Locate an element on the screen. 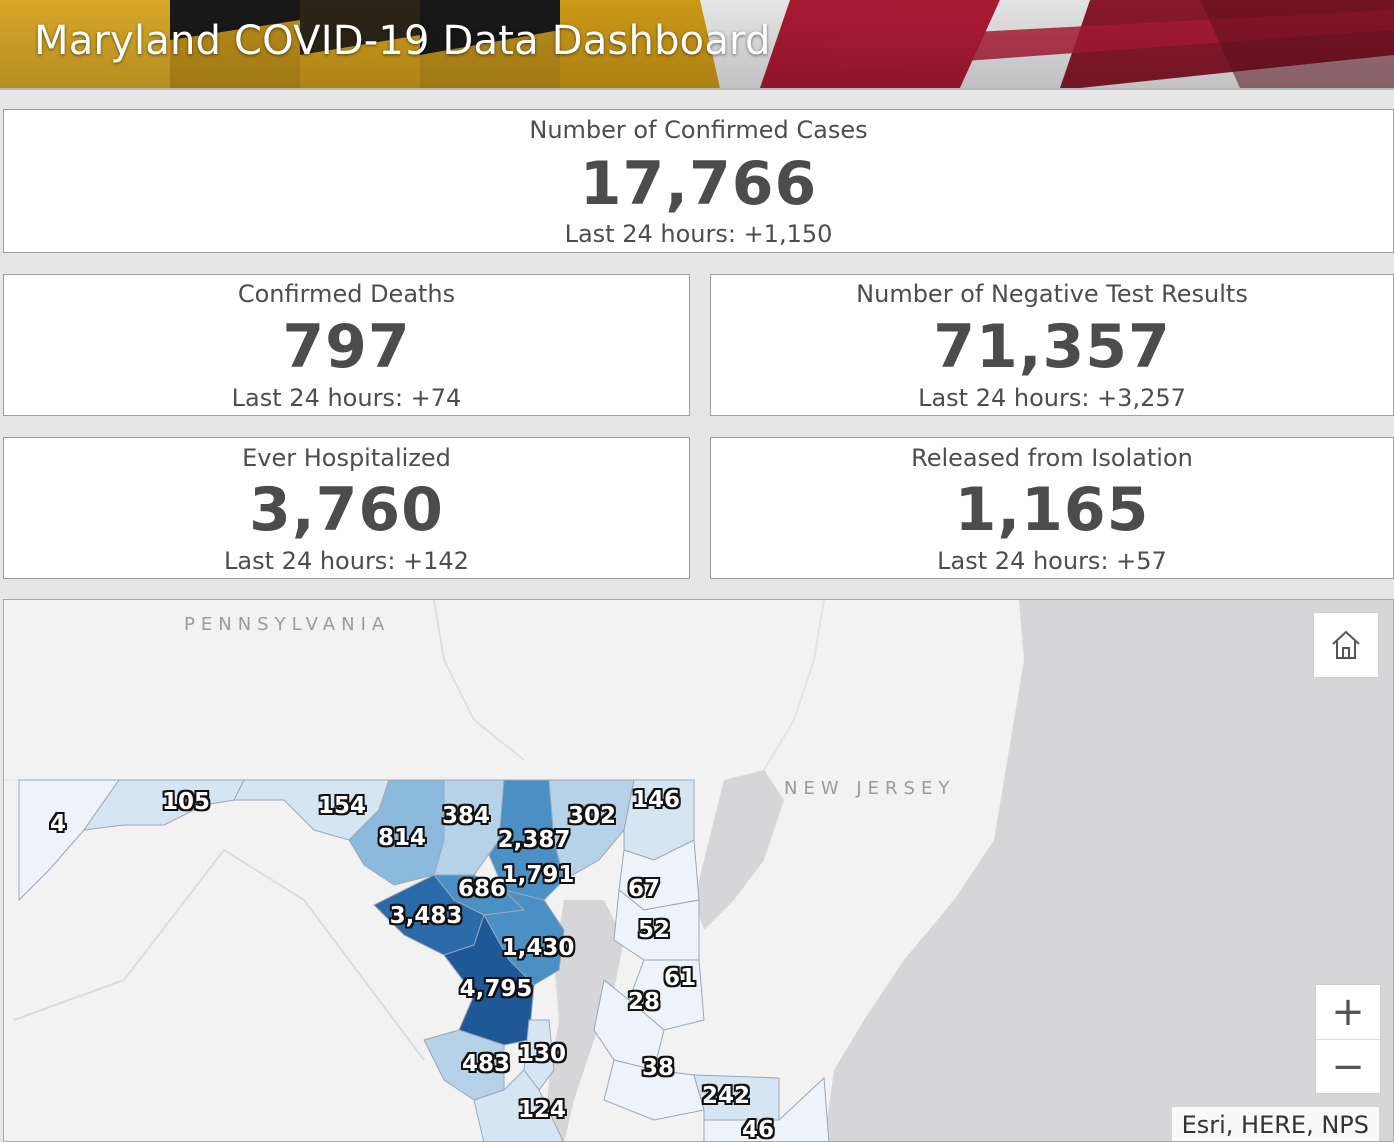 This screenshot has width=1394, height=1142. county-count-label: 154 is located at coordinates (342, 806).